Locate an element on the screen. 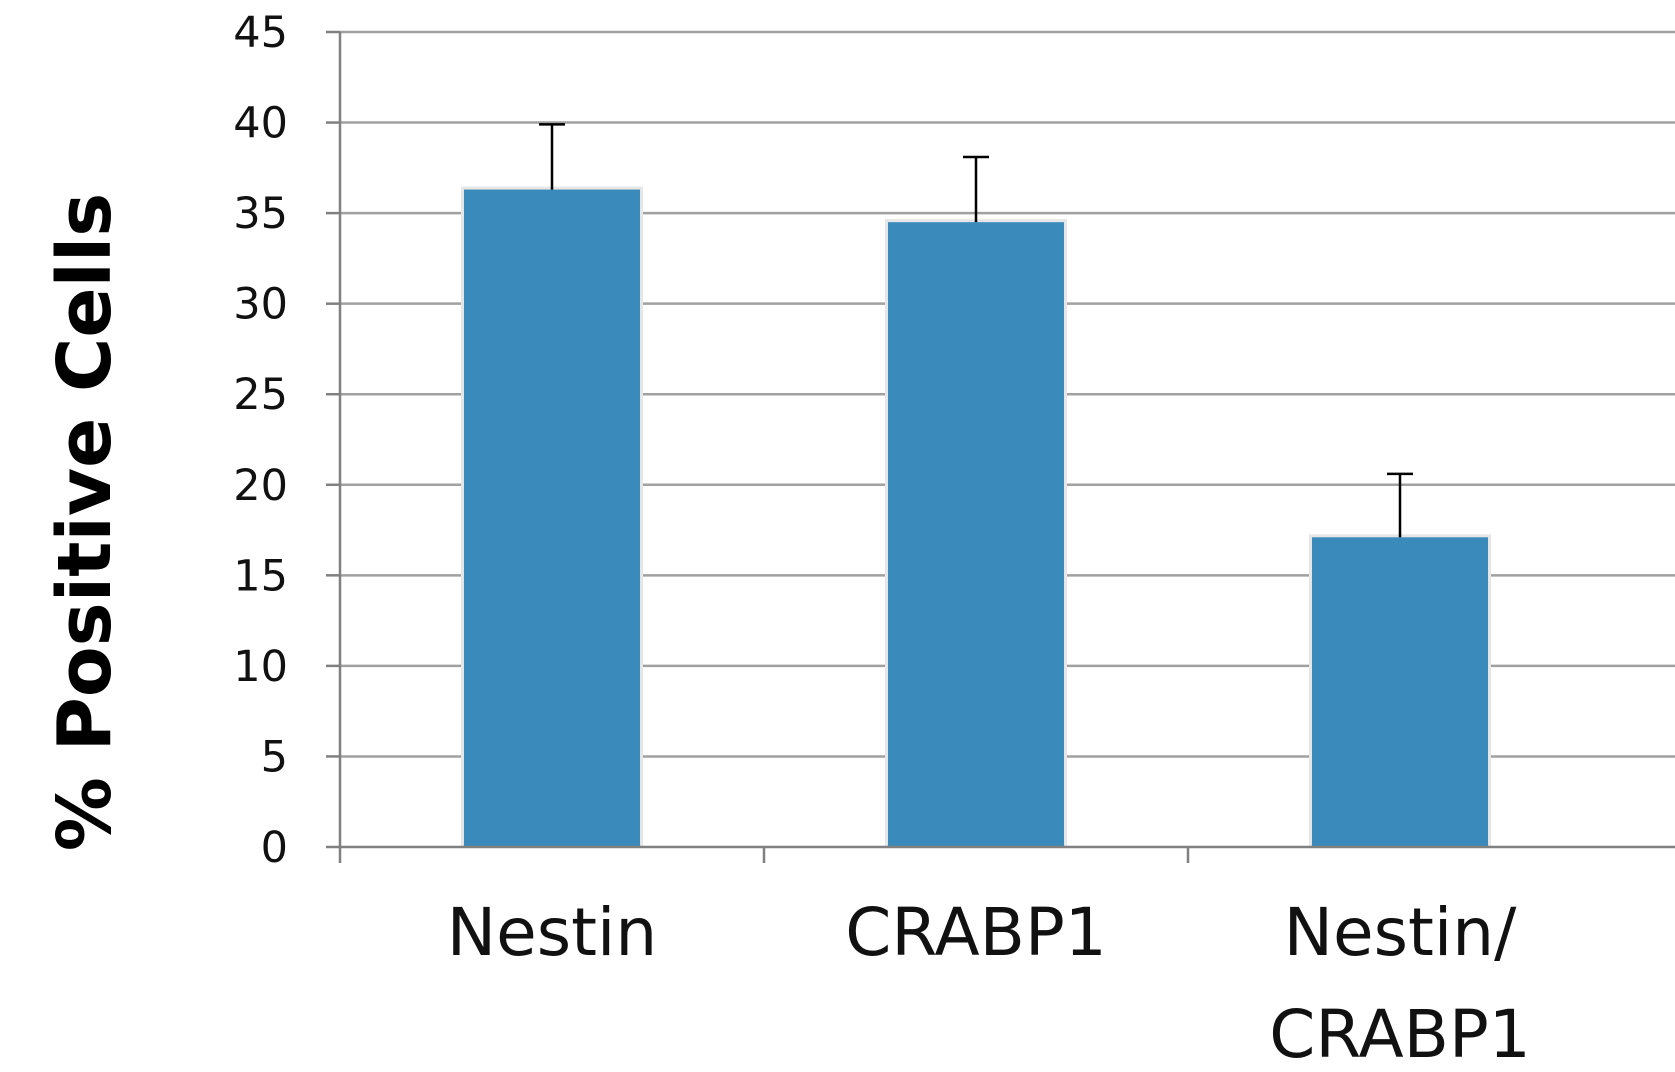 The width and height of the screenshot is (1675, 1072). y-axis-title: % Positive Cells is located at coordinates (85, 522).